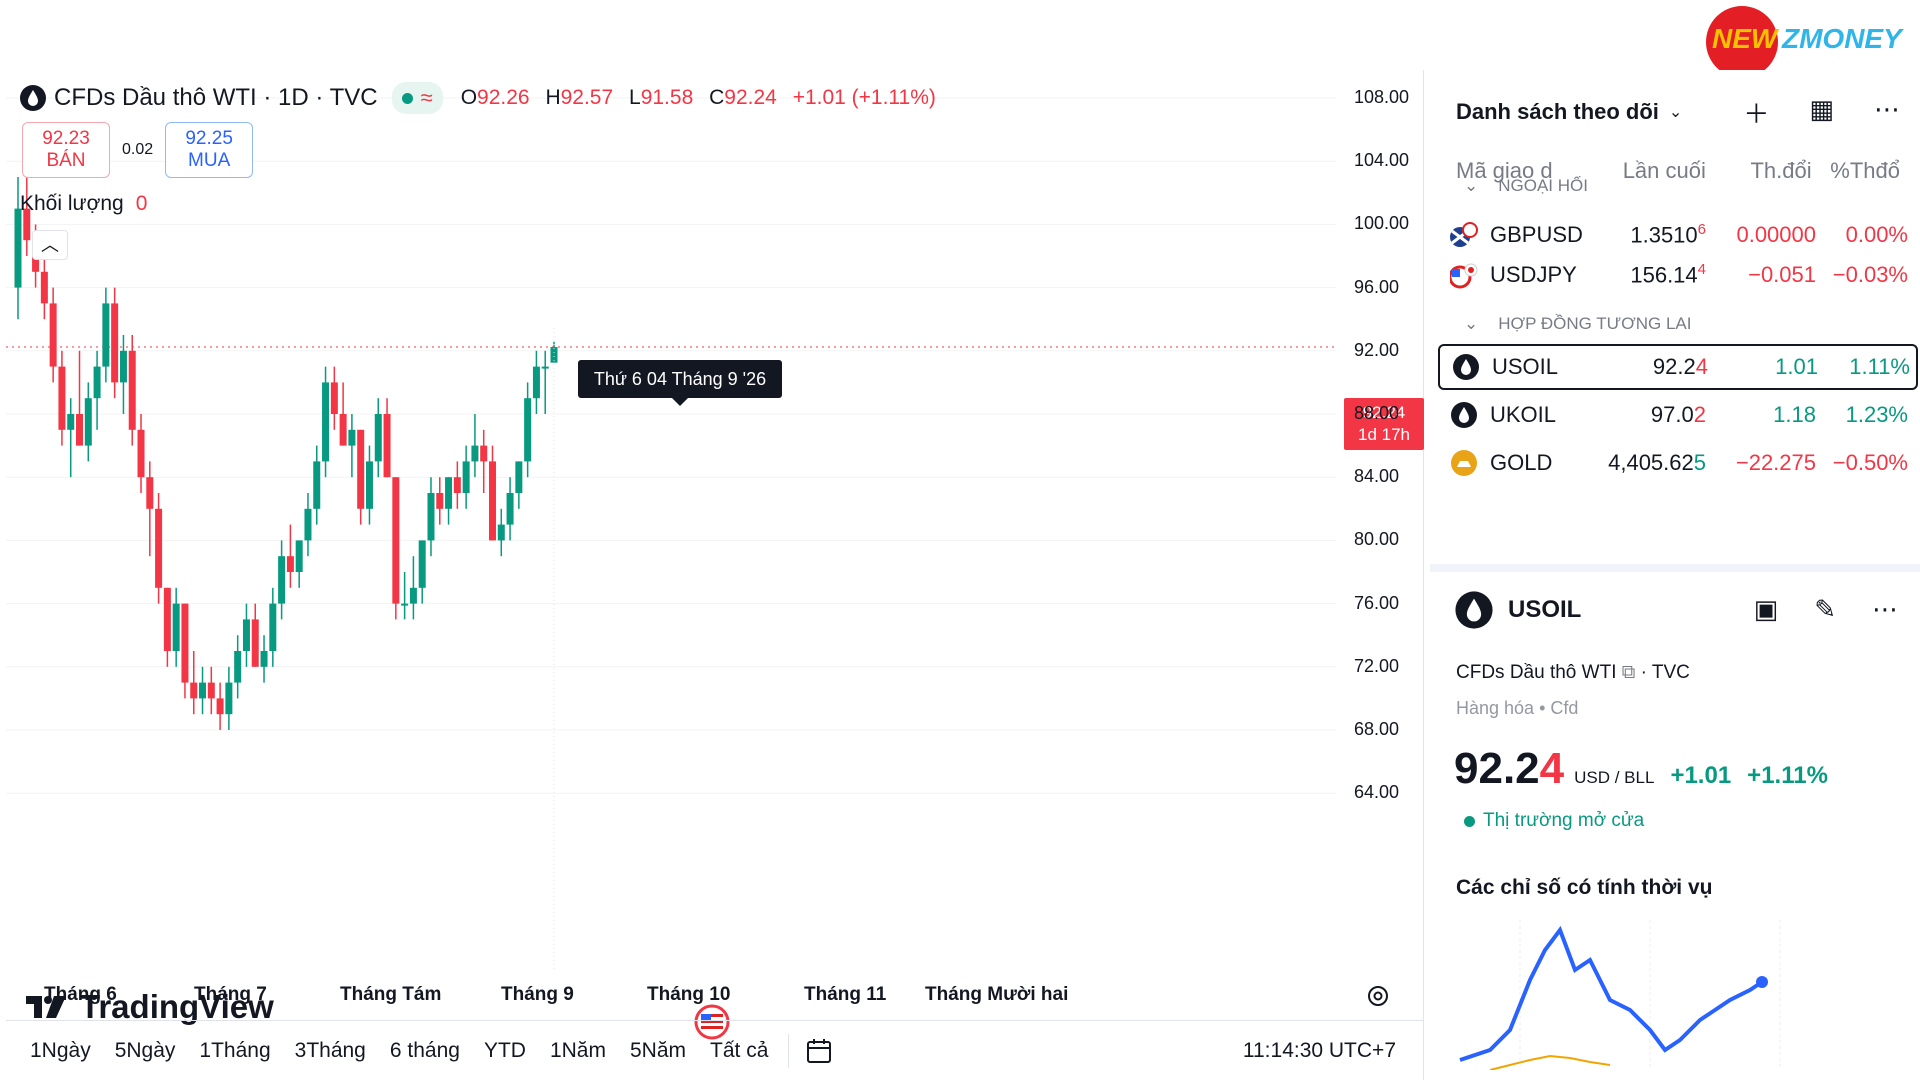  Describe the element at coordinates (504, 1050) in the screenshot. I see `range-button: YTD` at that location.